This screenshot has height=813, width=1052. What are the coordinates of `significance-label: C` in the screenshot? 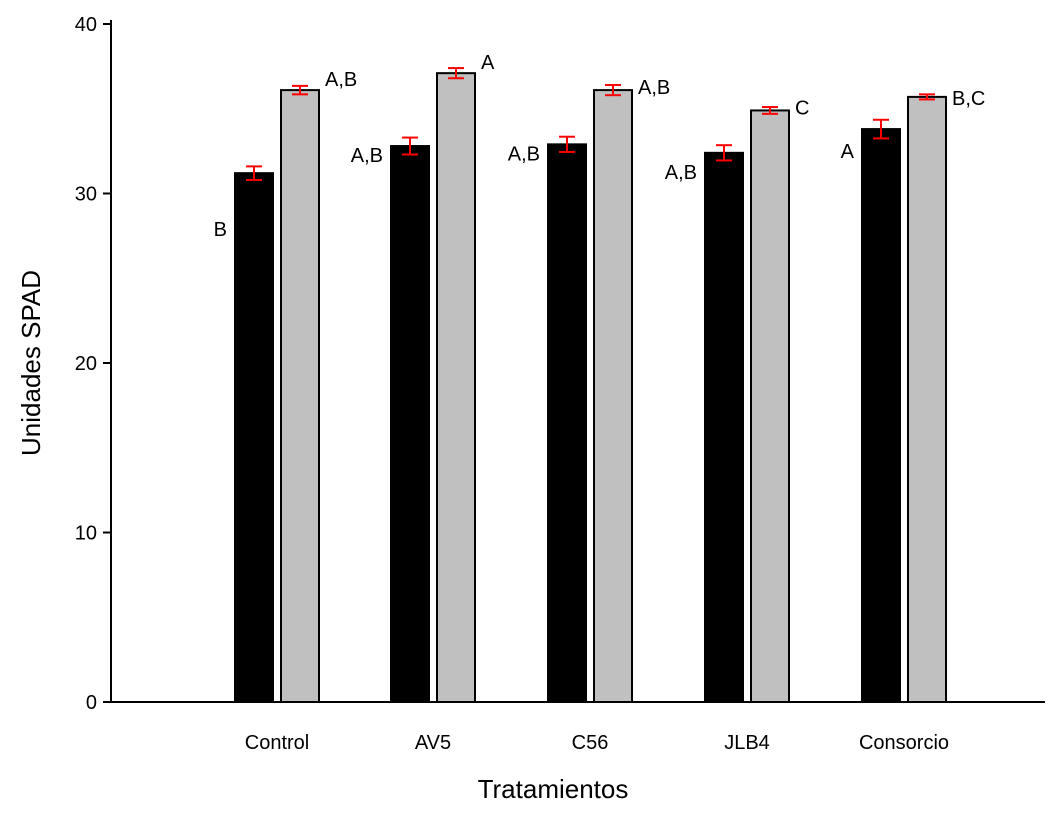 It's located at (802, 108).